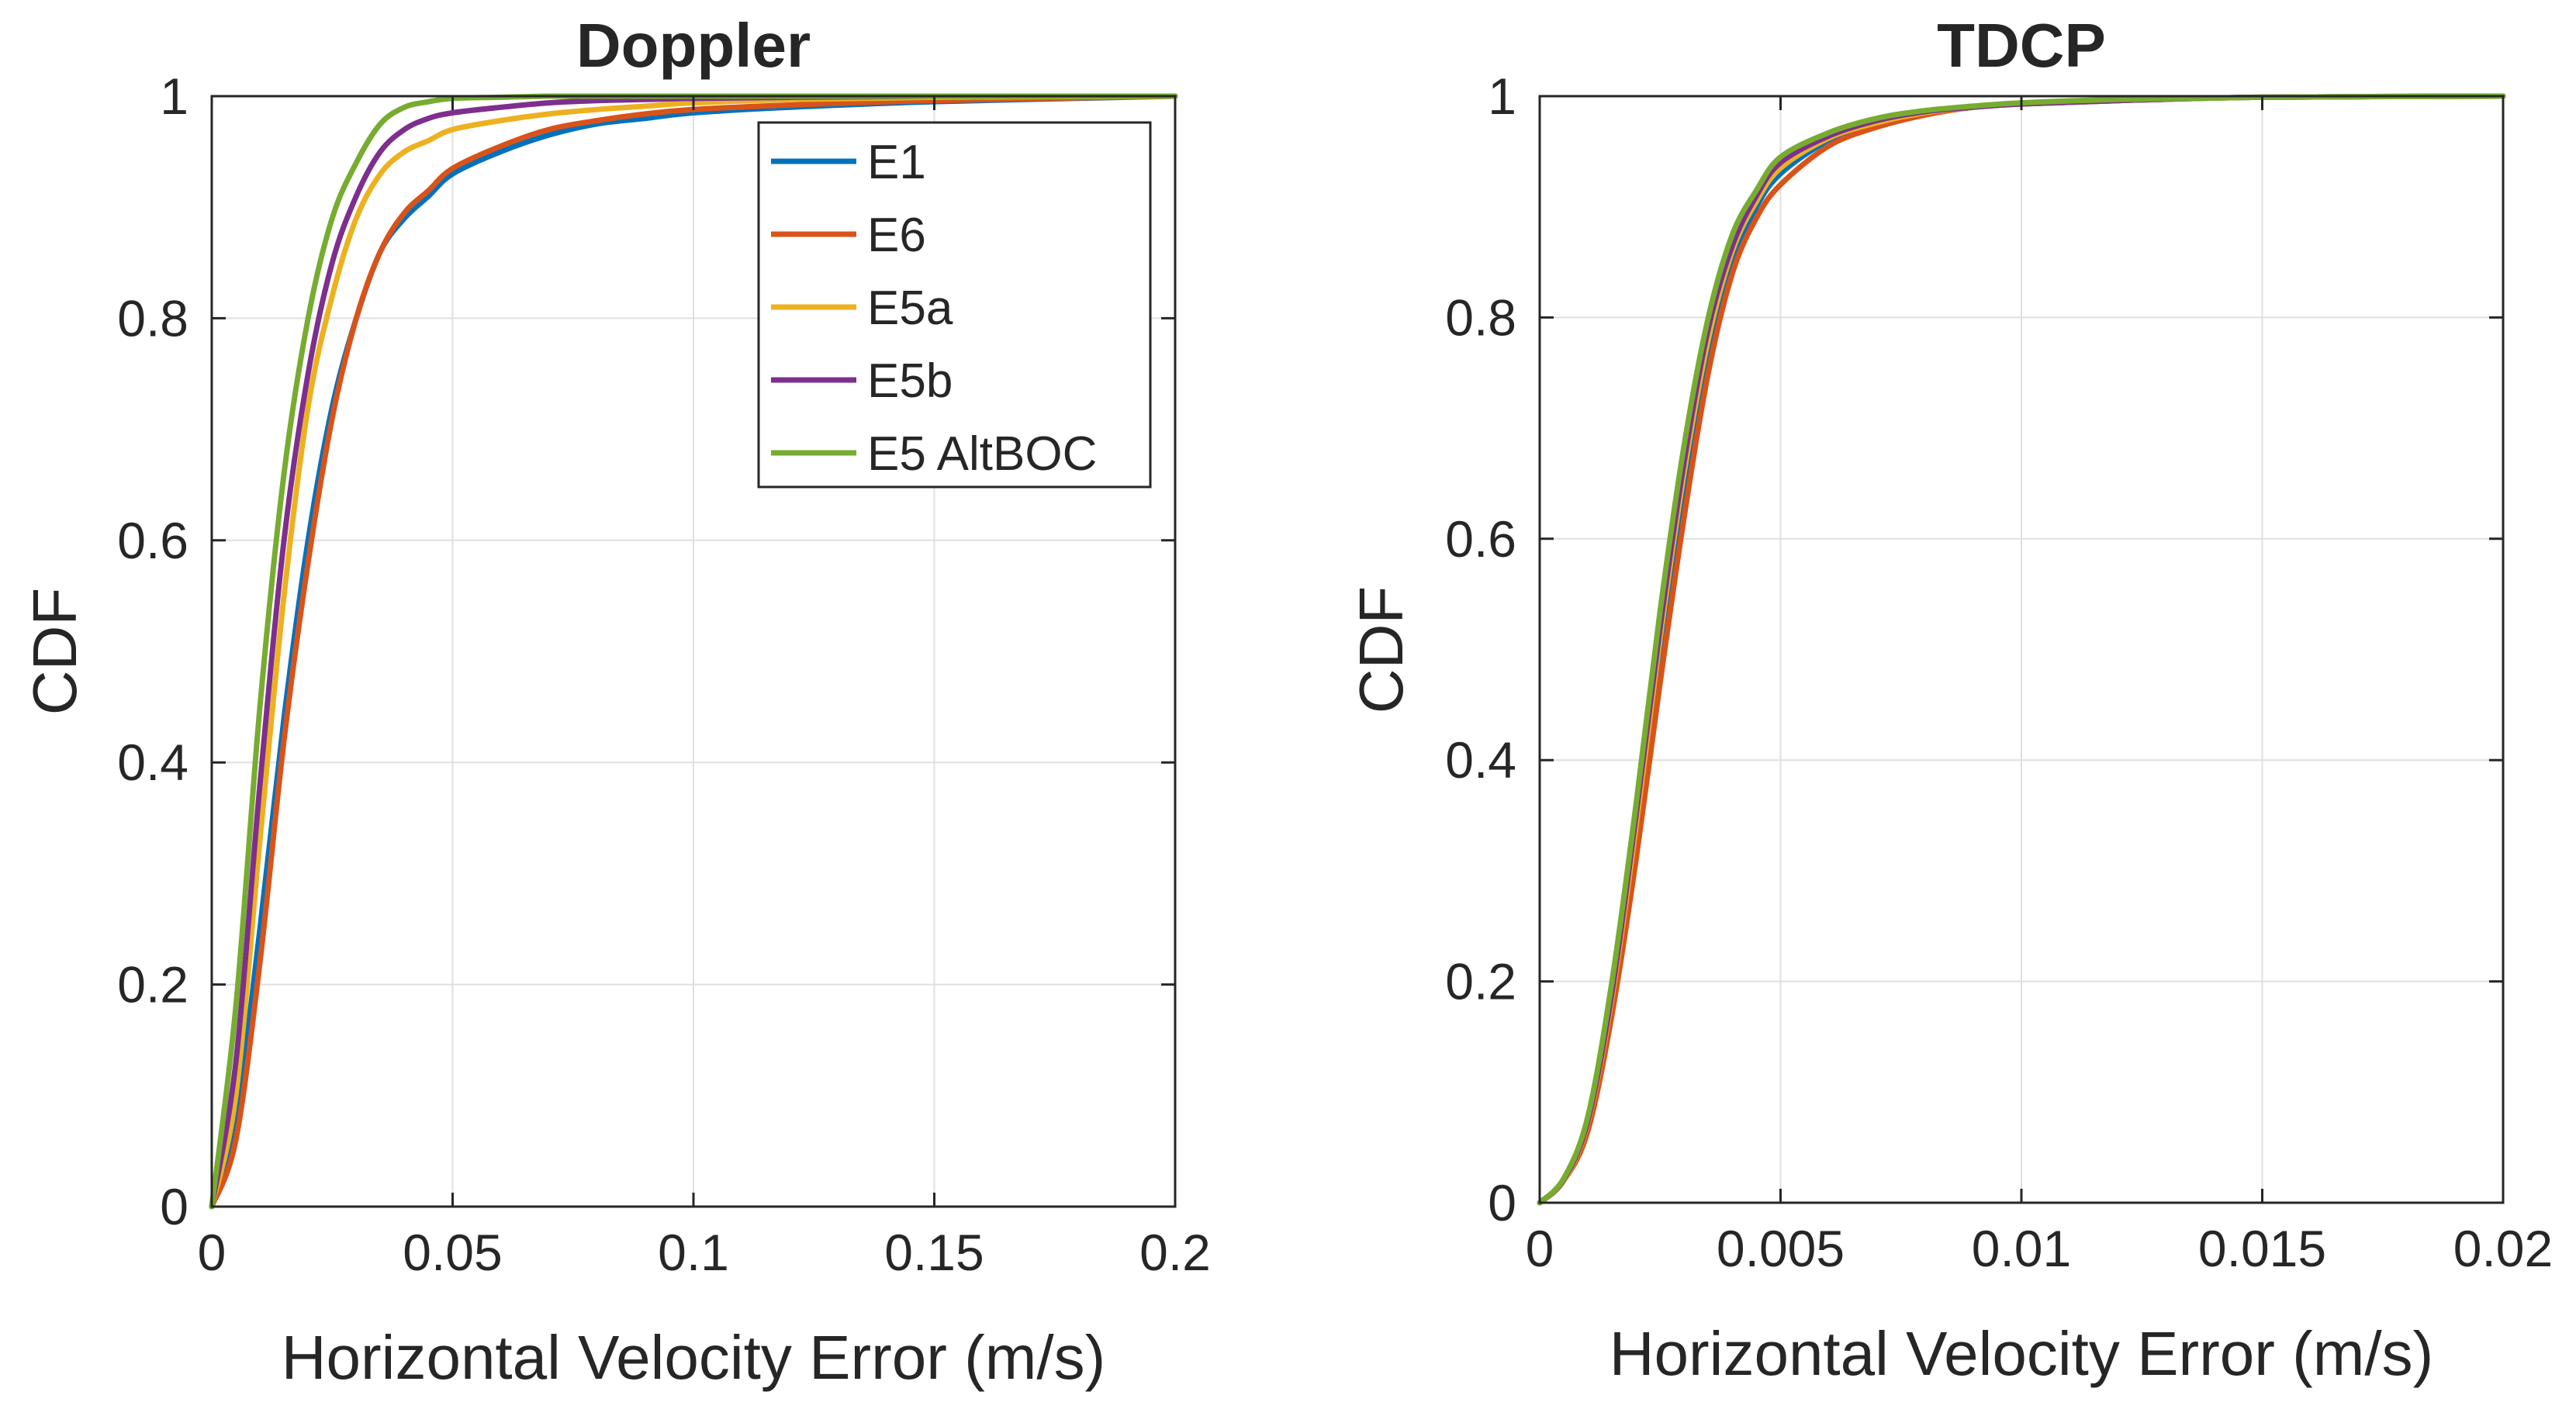  I want to click on tdcp-x-axis-label: Horizontal Velocity Error (m/s), so click(2021, 1353).